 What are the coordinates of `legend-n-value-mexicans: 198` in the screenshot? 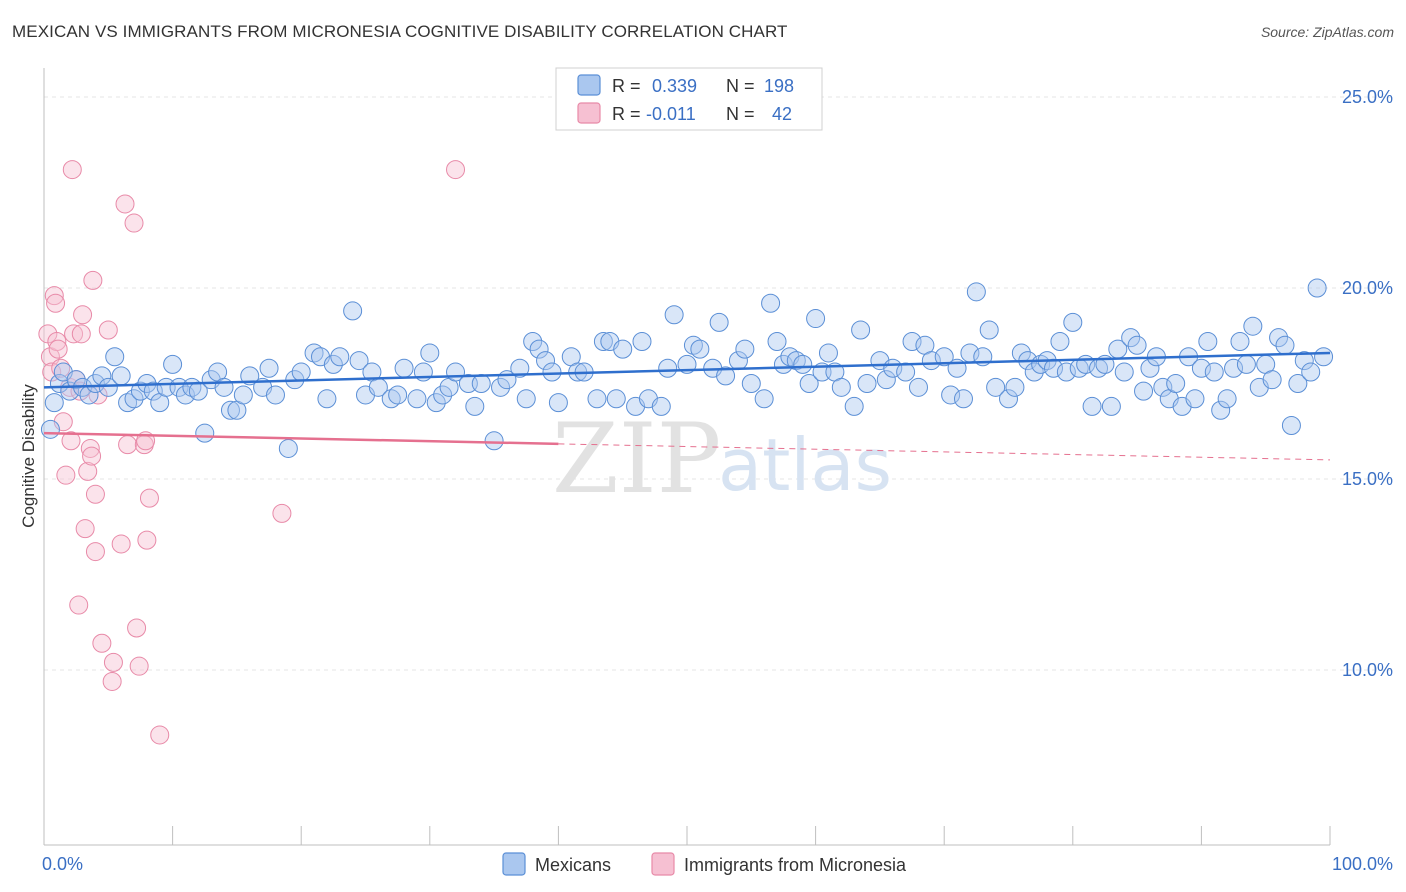 It's located at (779, 86).